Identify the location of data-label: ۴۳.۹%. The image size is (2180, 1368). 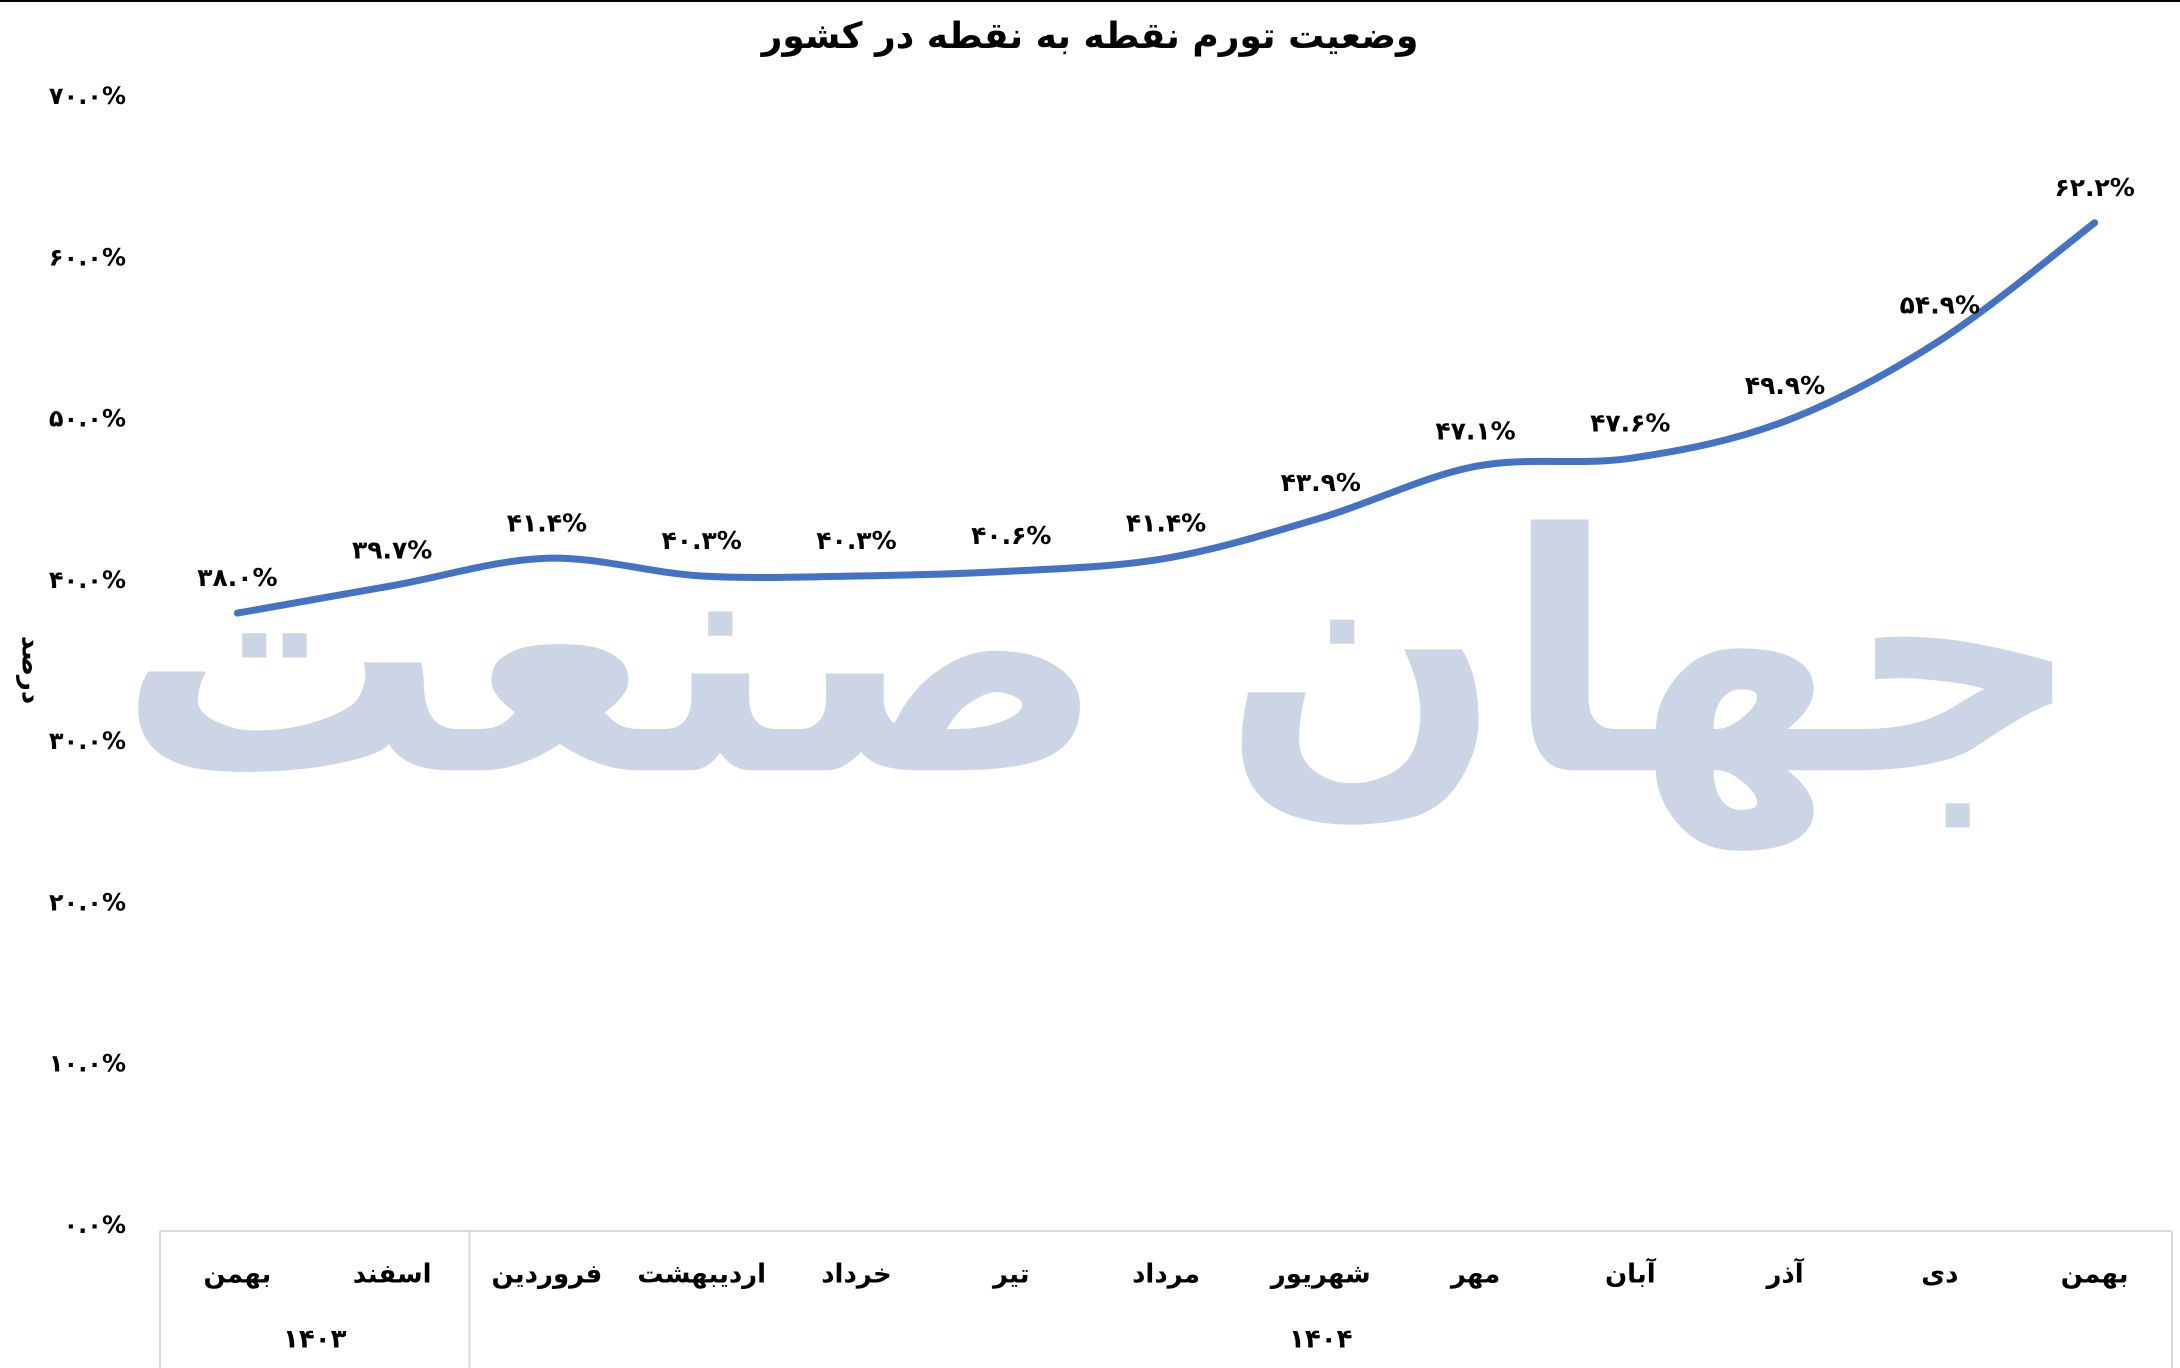
(1321, 482).